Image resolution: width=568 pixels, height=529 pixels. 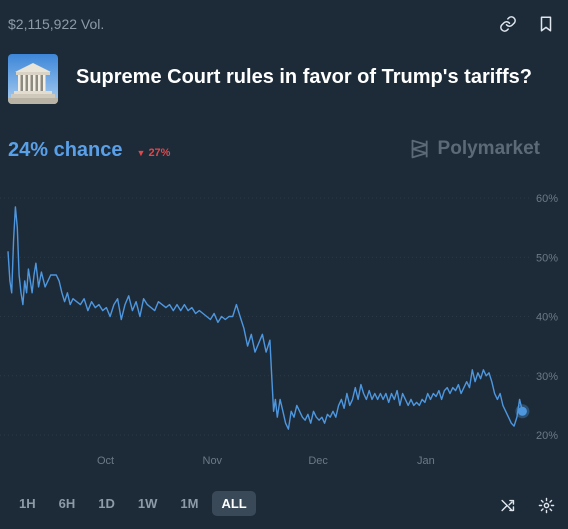 I want to click on link-icon, so click(x=508, y=24).